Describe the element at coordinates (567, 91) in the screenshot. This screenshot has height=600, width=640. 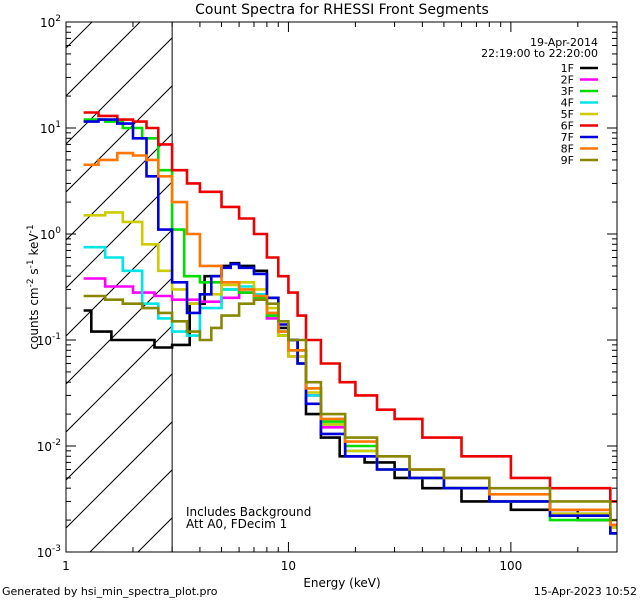
I see `legend-label: 3F` at that location.